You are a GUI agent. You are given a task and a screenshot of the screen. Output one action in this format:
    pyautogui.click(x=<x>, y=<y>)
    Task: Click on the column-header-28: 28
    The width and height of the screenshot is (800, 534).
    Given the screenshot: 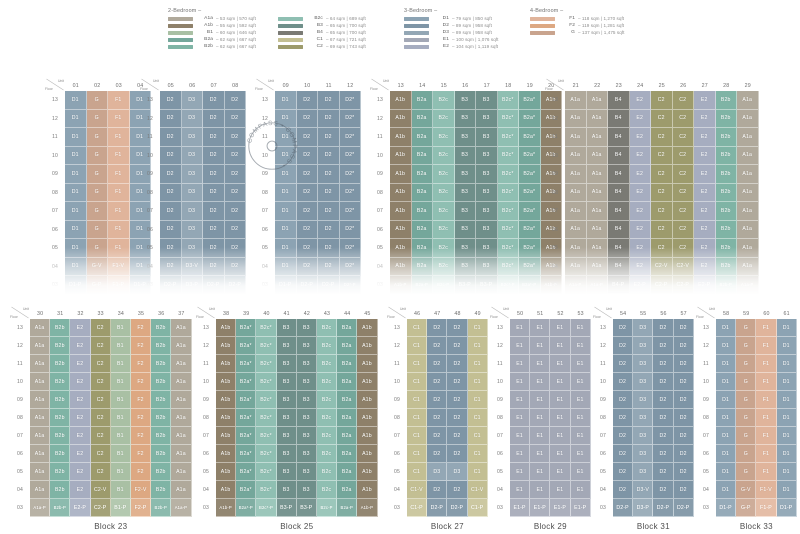 What is the action you would take?
    pyautogui.click(x=726, y=85)
    